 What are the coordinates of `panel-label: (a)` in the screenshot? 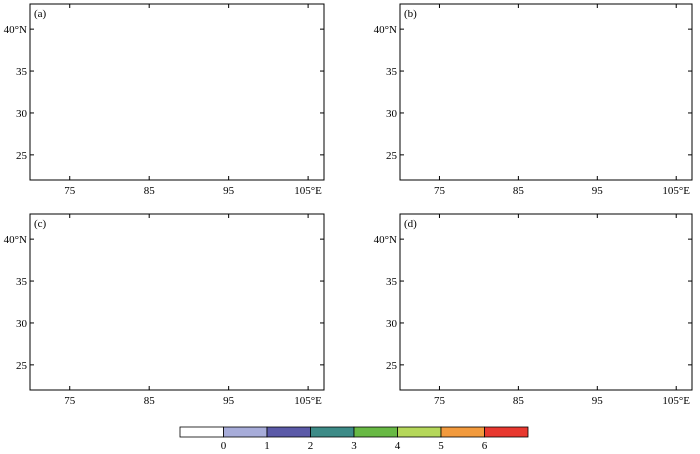 It's located at (40, 14).